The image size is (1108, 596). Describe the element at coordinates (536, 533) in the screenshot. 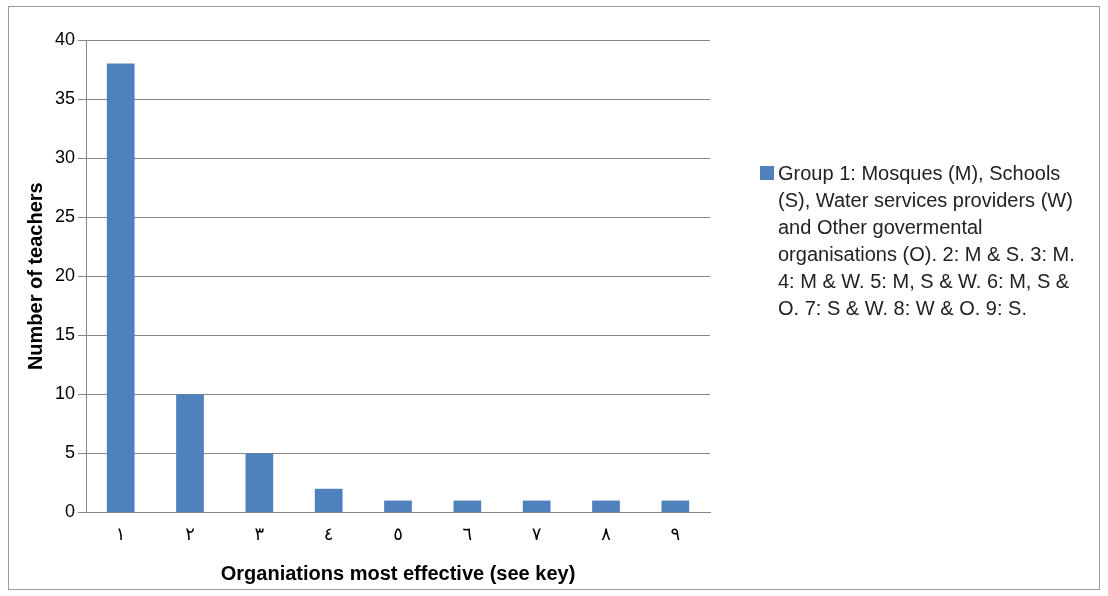

I see `x-tick-label: ٧` at that location.